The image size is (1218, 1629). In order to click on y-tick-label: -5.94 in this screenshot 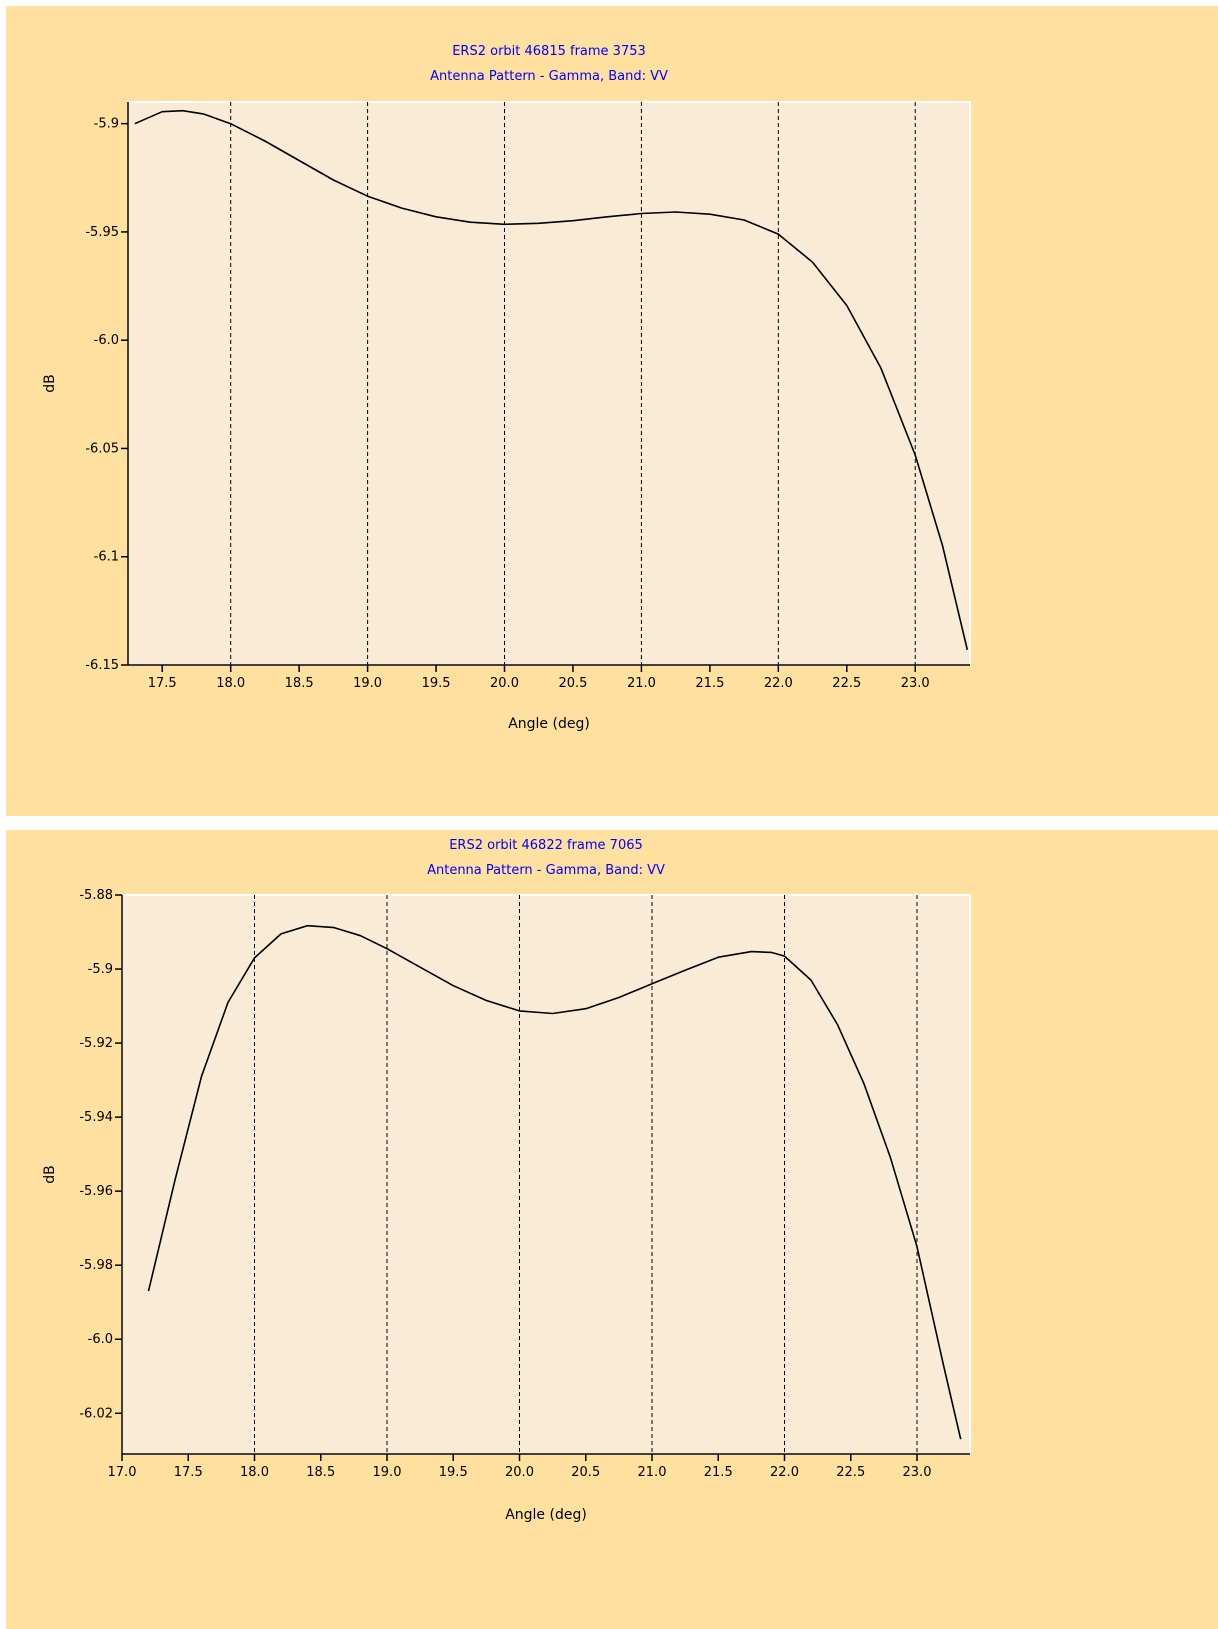, I will do `click(96, 1117)`.